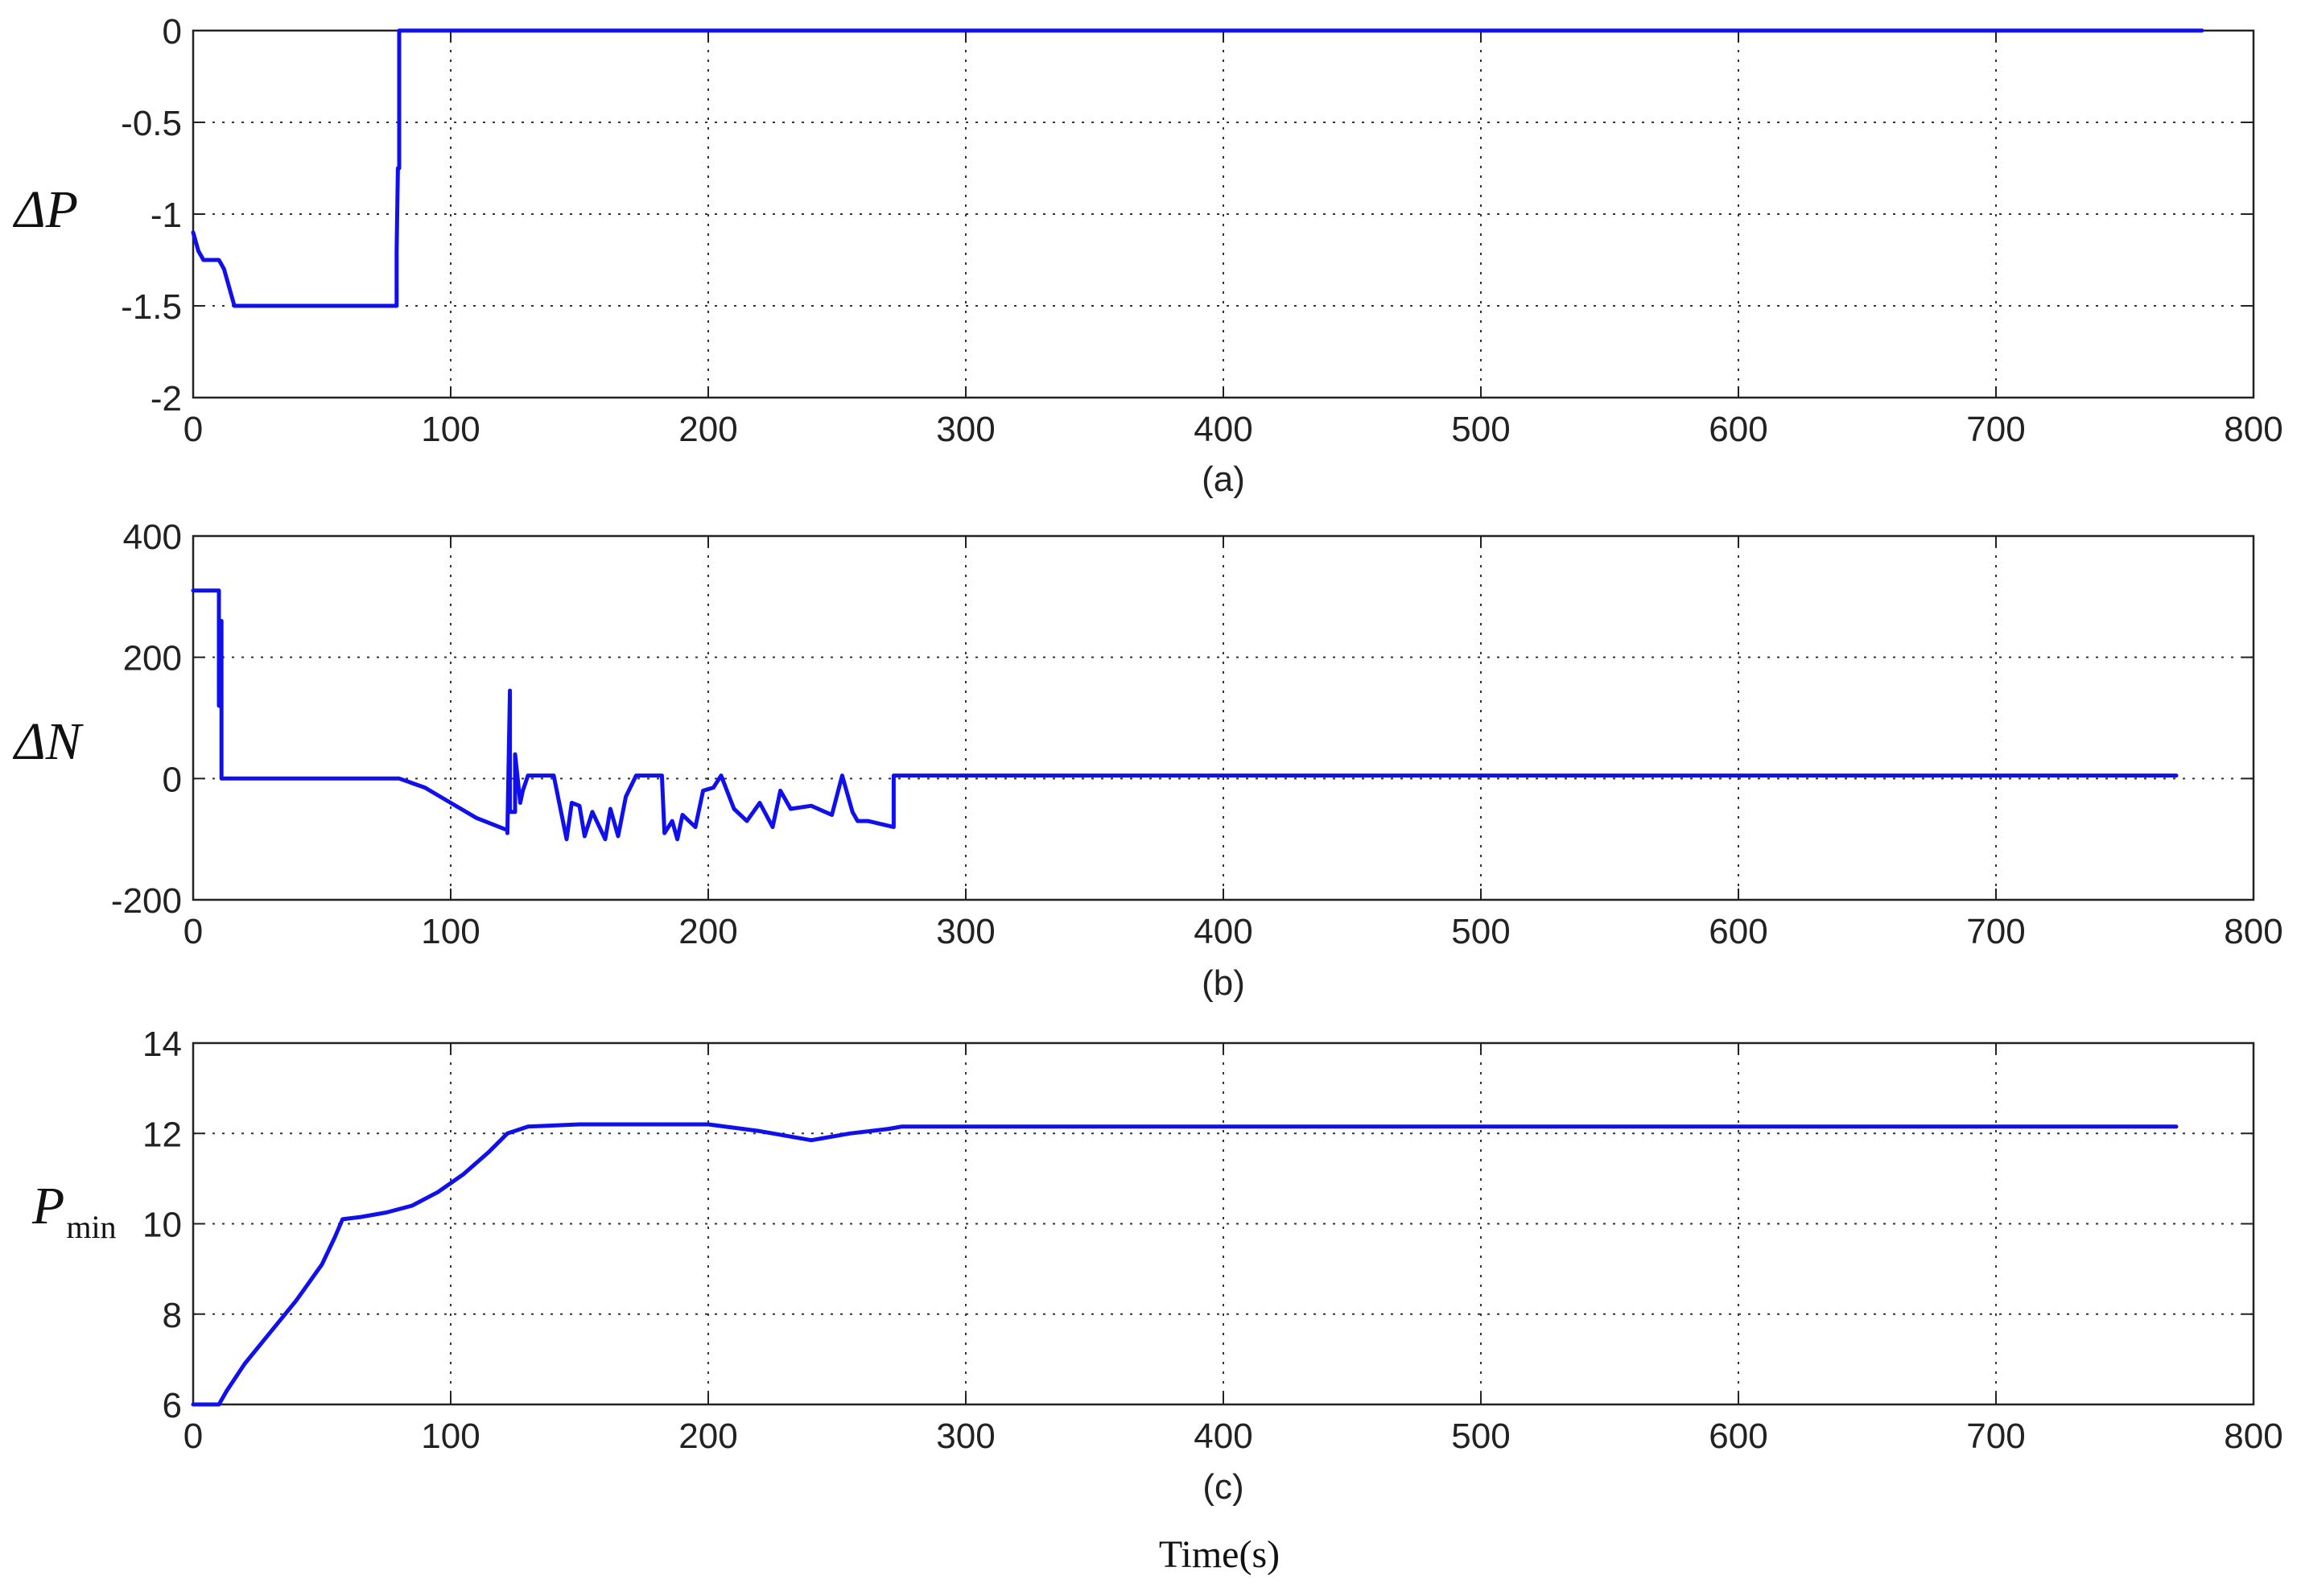  I want to click on panel-caption: (b), so click(1223, 983).